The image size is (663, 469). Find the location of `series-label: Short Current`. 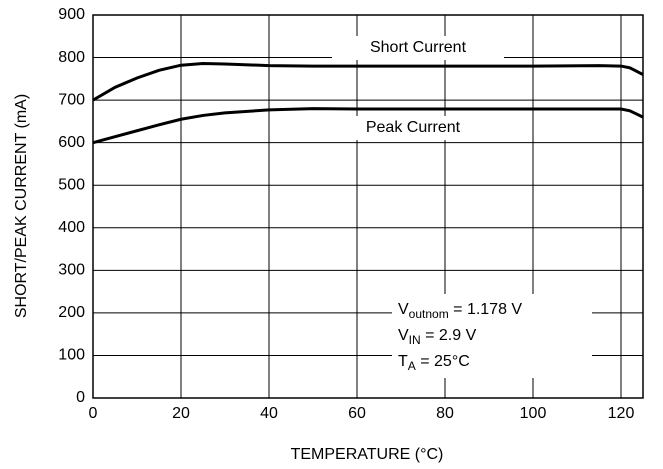

series-label: Short Current is located at coordinates (418, 47).